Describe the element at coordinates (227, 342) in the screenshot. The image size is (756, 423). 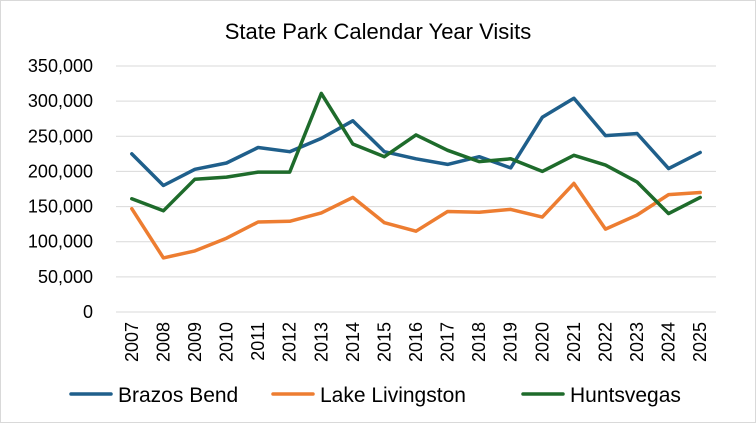
I see `x-tick-label: 2010` at that location.